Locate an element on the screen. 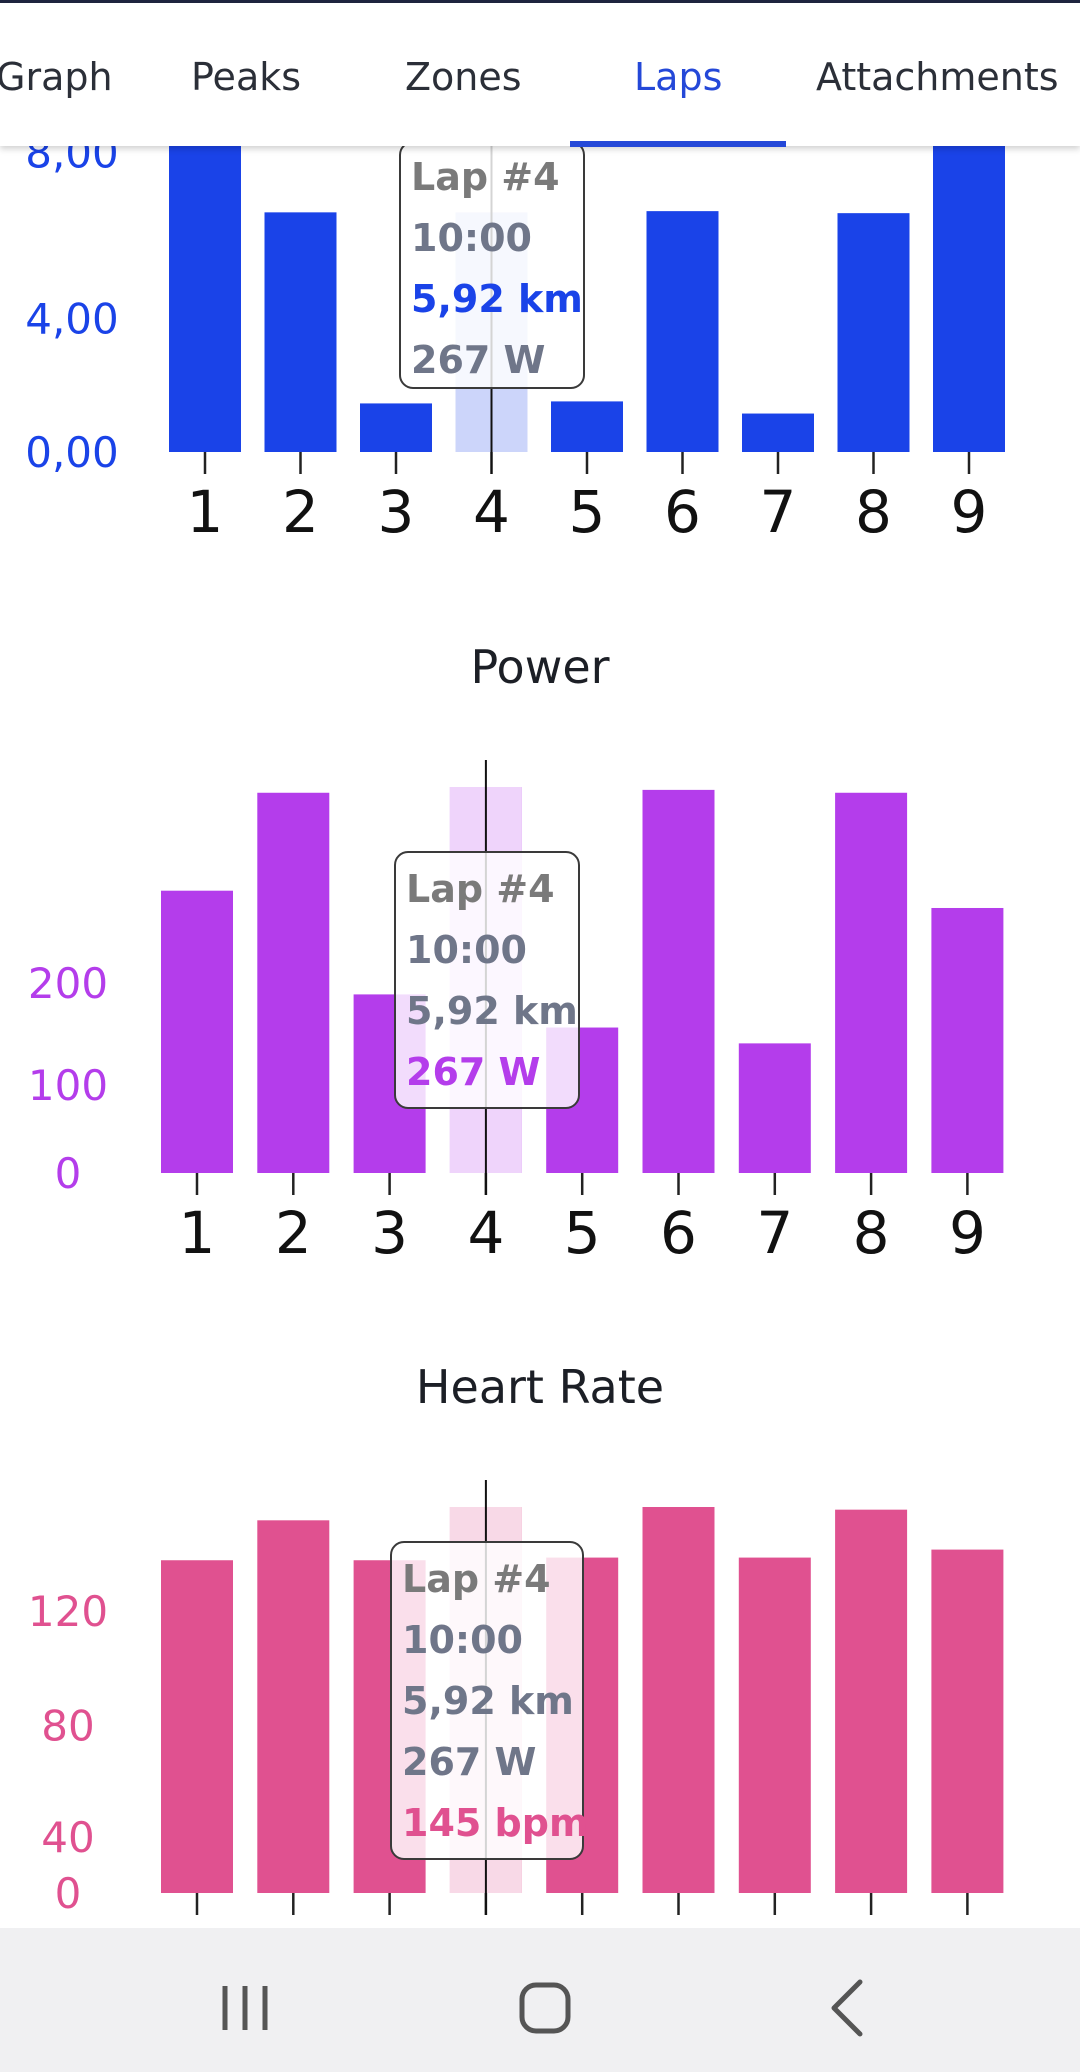 Image resolution: width=1080 pixels, height=2072 pixels. home-icon is located at coordinates (545, 2008).